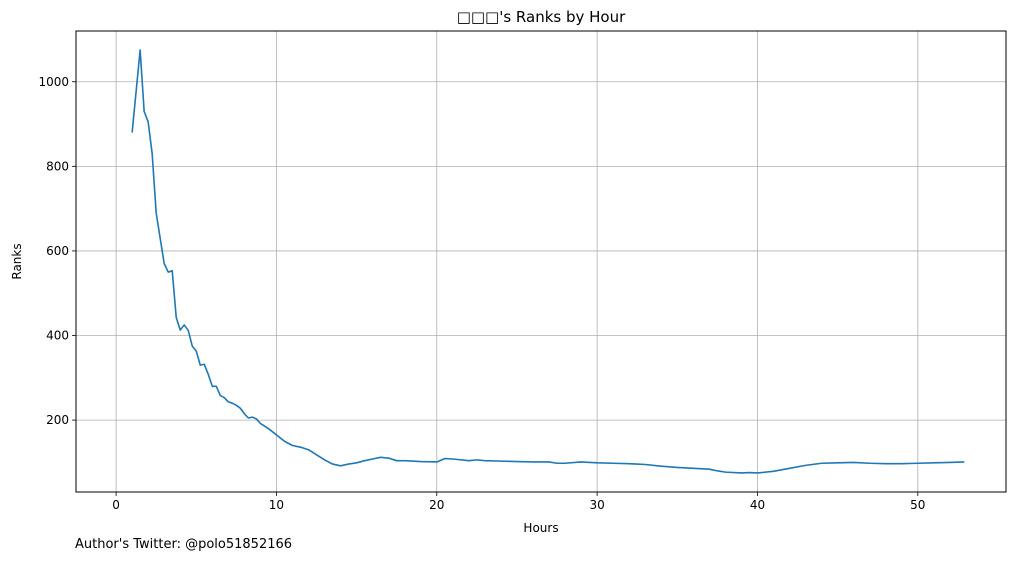  What do you see at coordinates (57, 166) in the screenshot?
I see `y-tick-label: 800` at bounding box center [57, 166].